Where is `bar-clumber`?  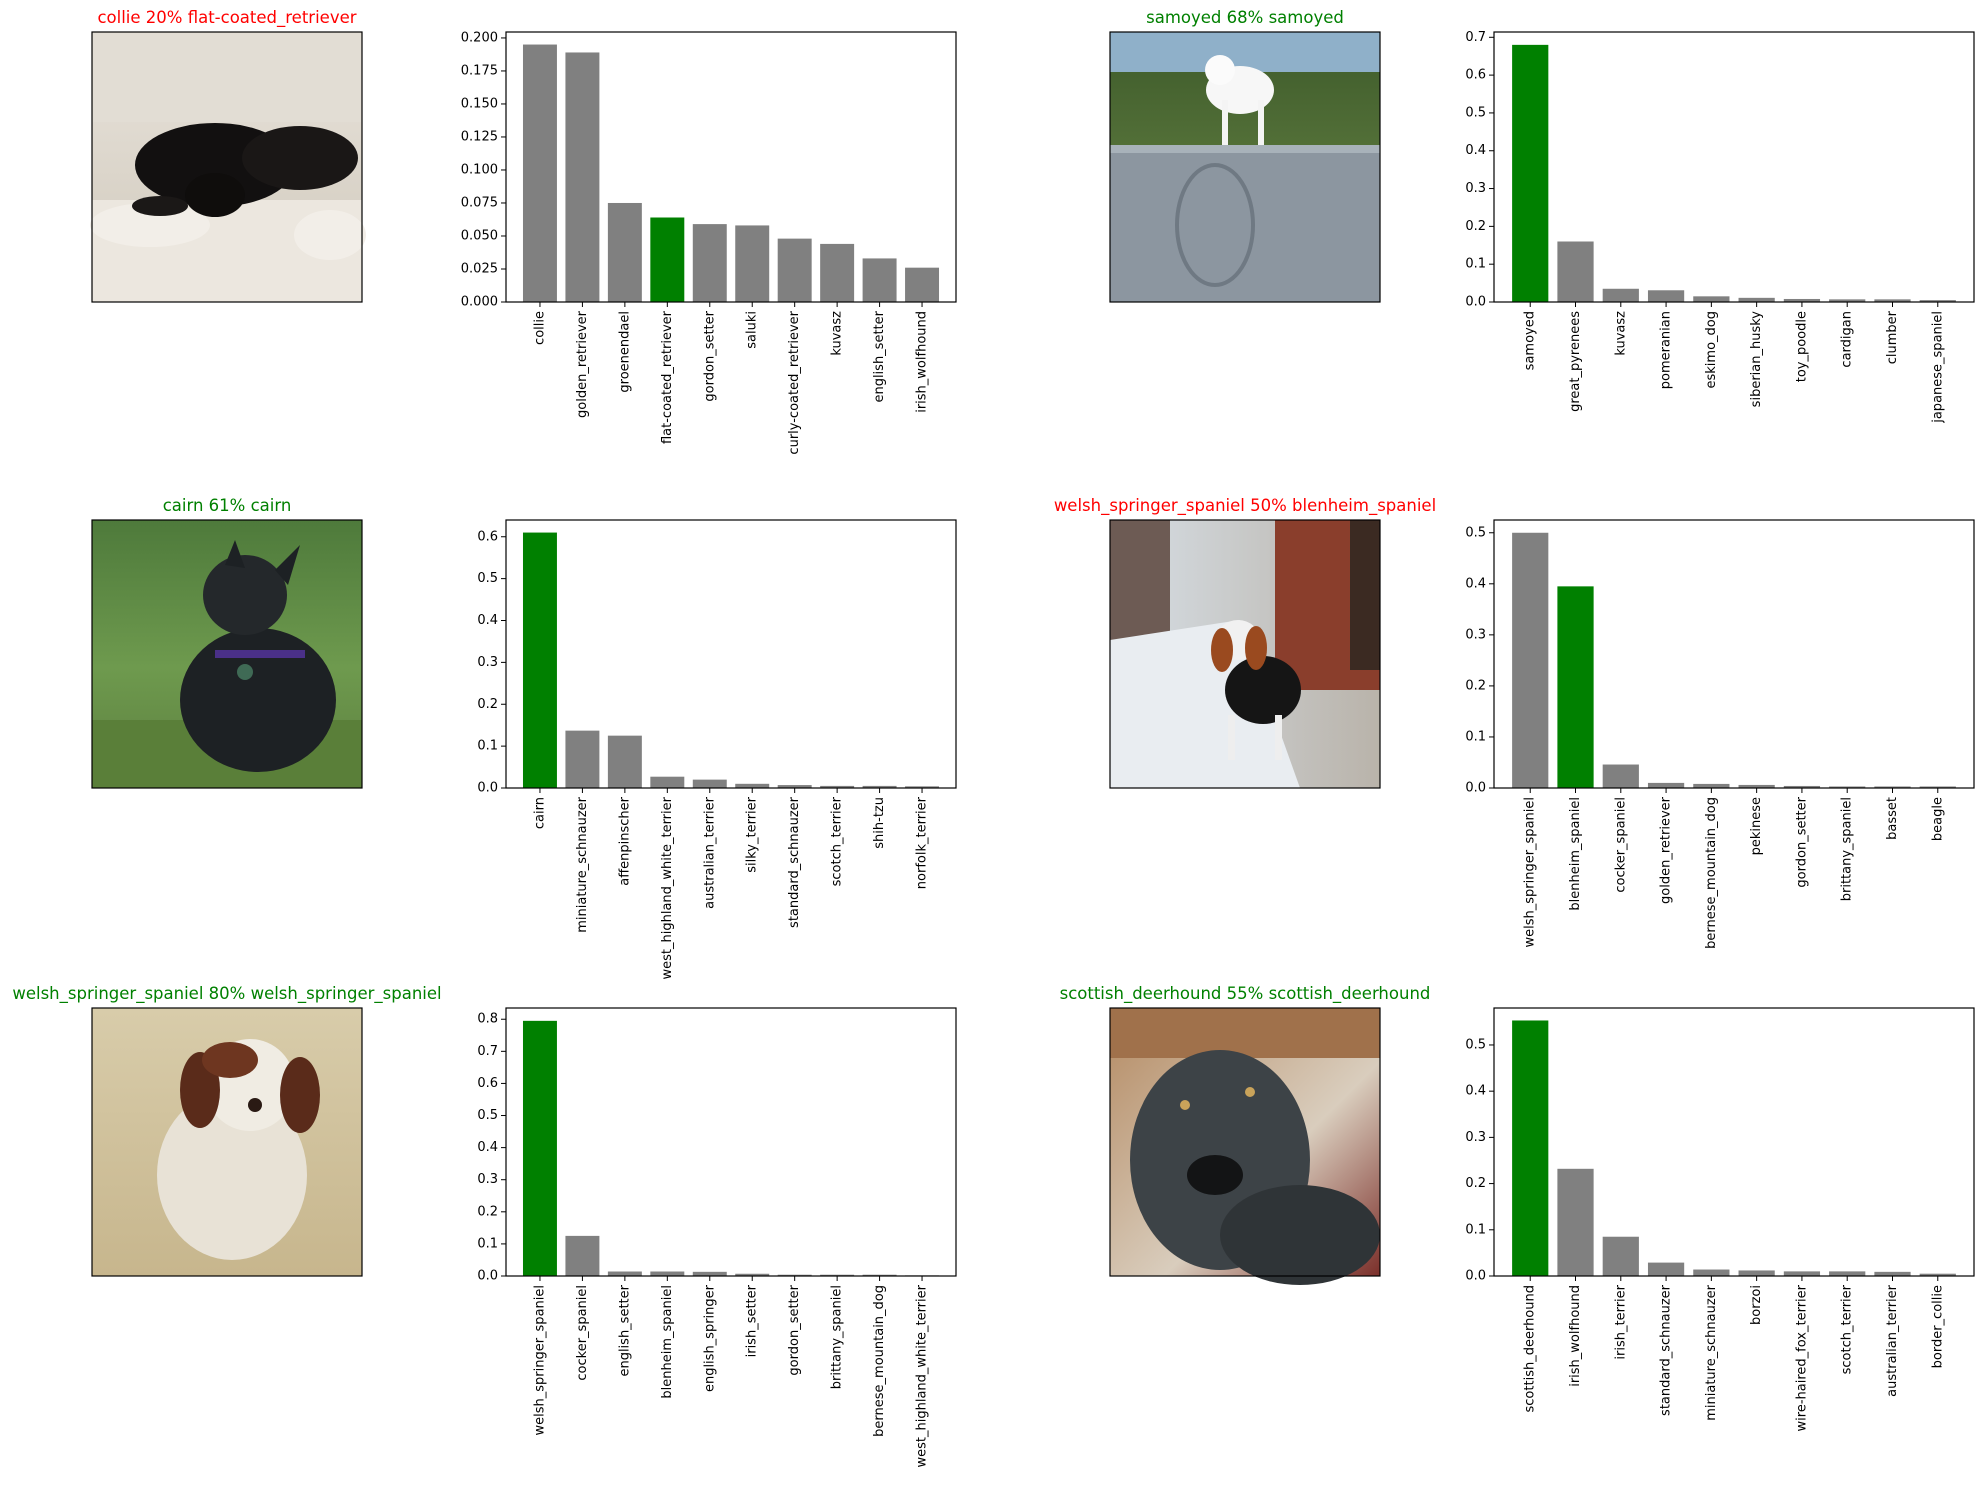
bar-clumber is located at coordinates (1892, 300).